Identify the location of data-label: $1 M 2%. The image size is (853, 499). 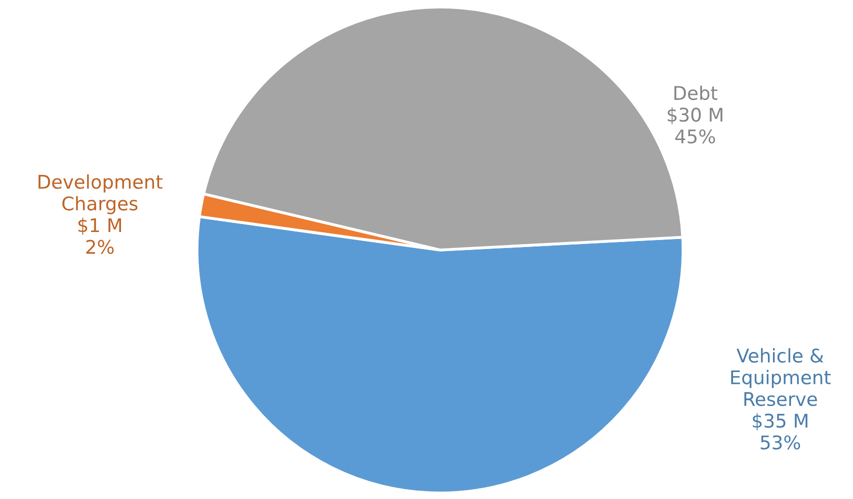
(100, 236).